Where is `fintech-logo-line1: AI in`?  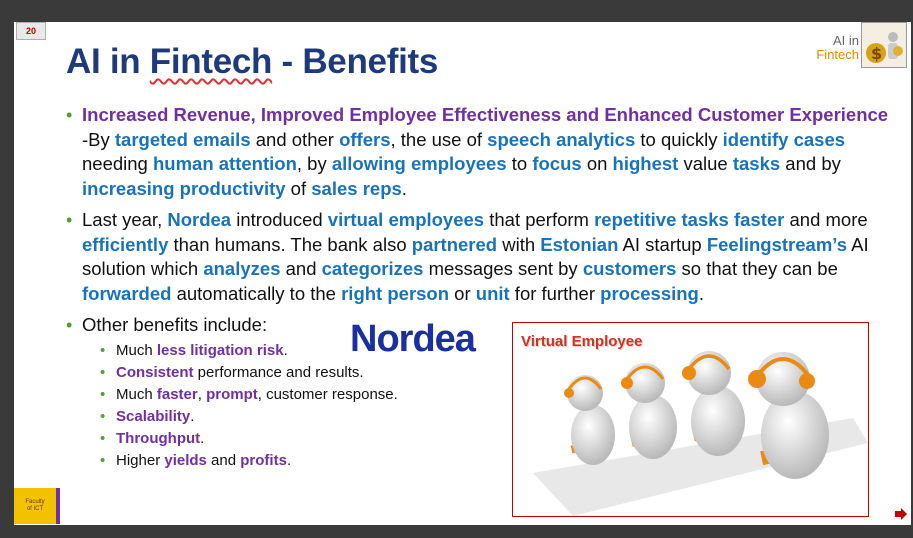
fintech-logo-line1: AI in is located at coordinates (845, 40).